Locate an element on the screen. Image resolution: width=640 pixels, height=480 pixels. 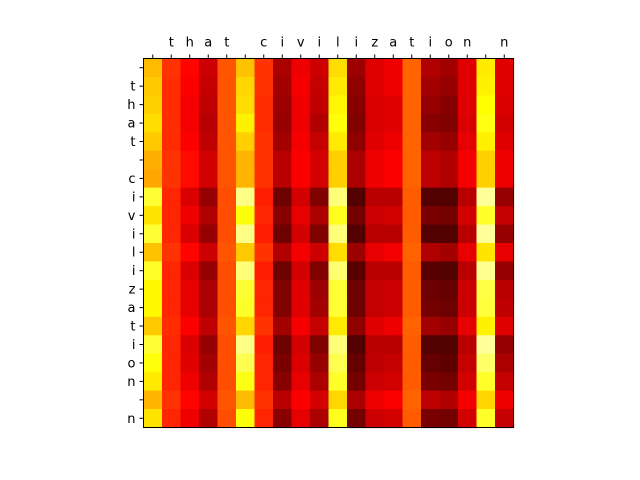
y-tick-label: c is located at coordinates (131, 179).